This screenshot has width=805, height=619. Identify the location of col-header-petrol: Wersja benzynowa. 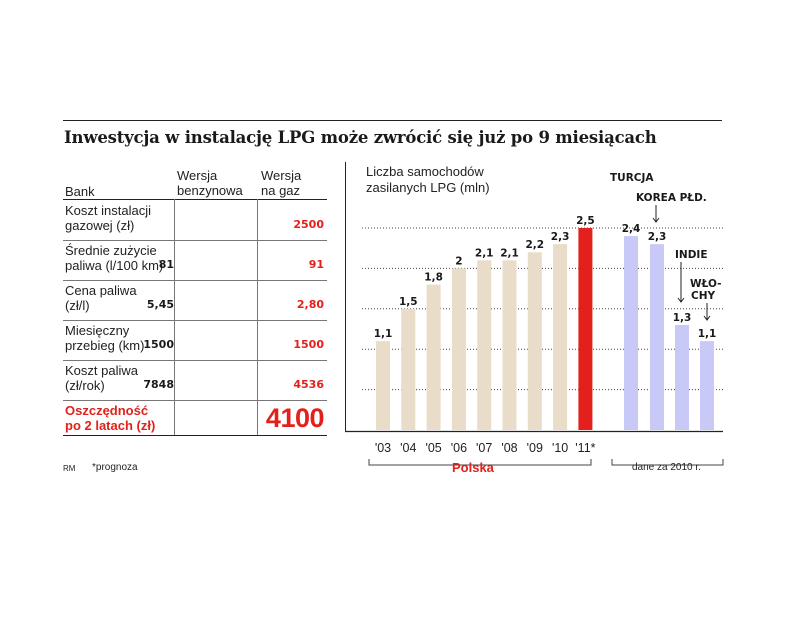
(210, 183).